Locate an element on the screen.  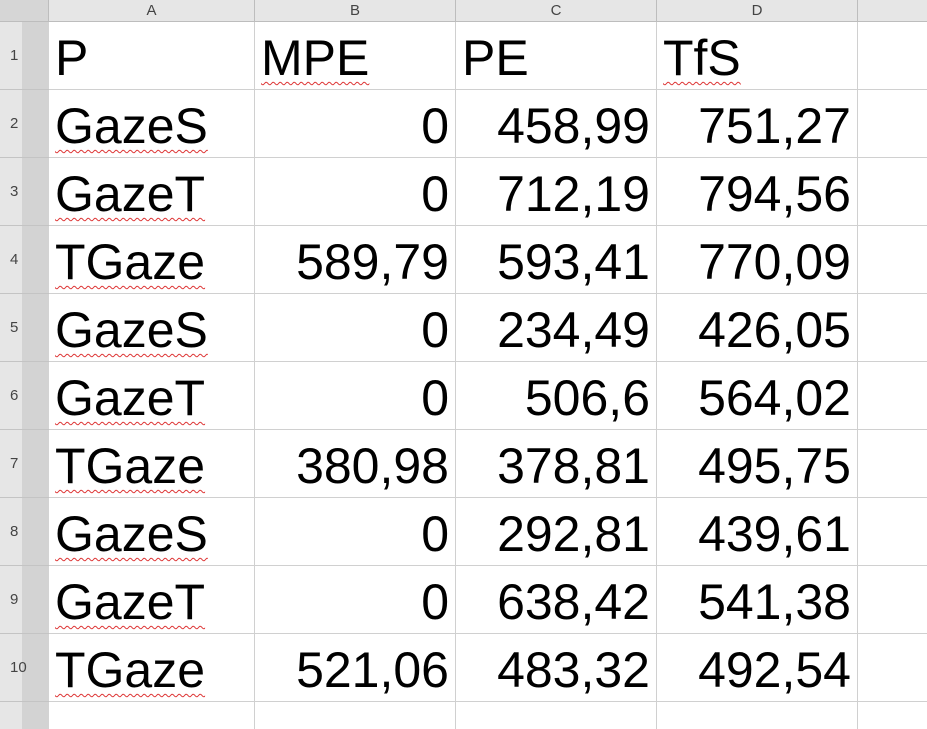
cell-value: PE is located at coordinates (495, 58).